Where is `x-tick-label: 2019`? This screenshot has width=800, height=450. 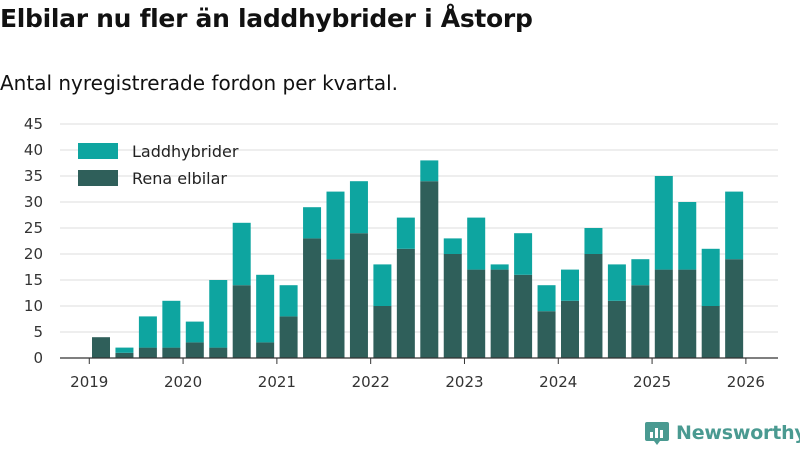 x-tick-label: 2019 is located at coordinates (89, 382).